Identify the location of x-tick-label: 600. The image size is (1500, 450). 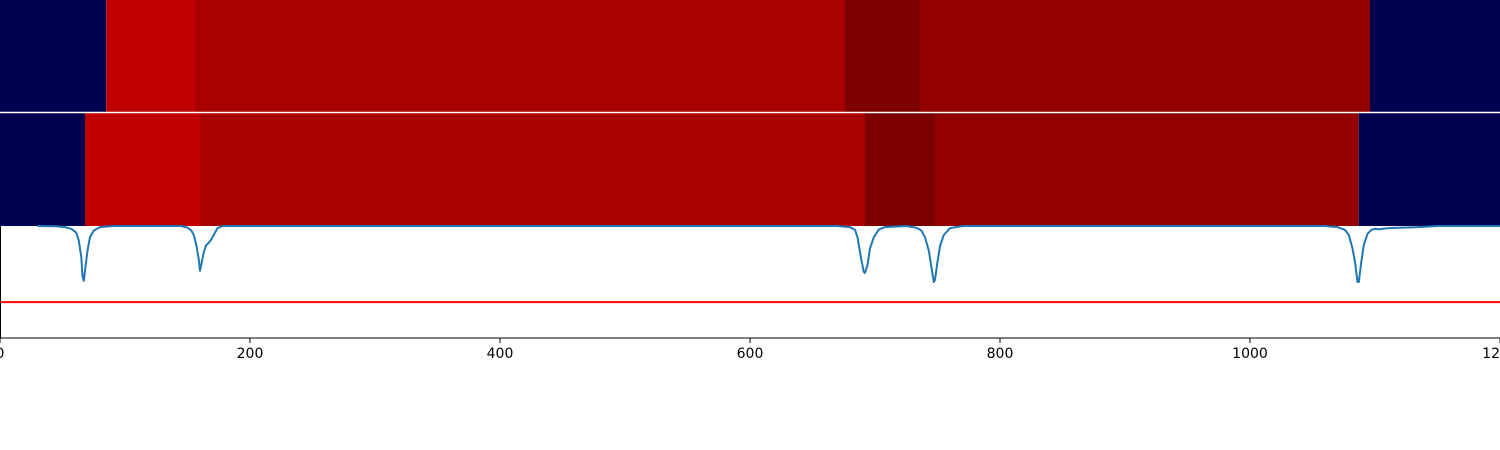
(750, 354).